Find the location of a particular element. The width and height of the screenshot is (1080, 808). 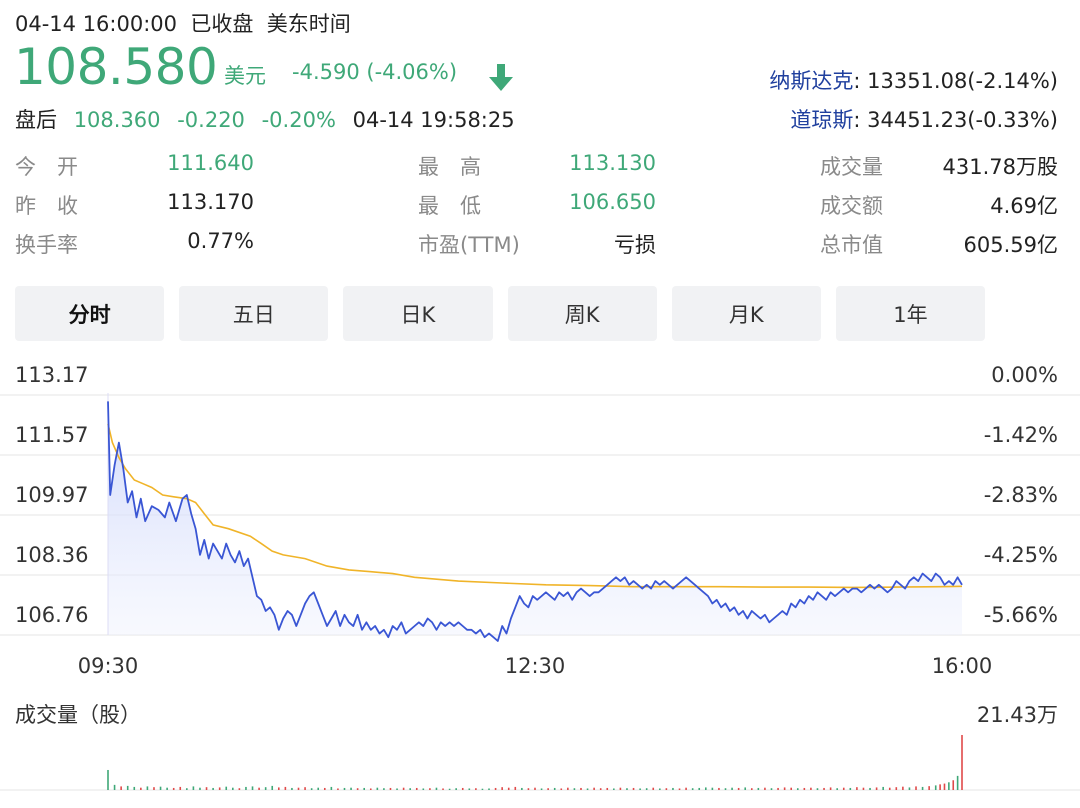

x-tick-label: 16:00 is located at coordinates (962, 666).